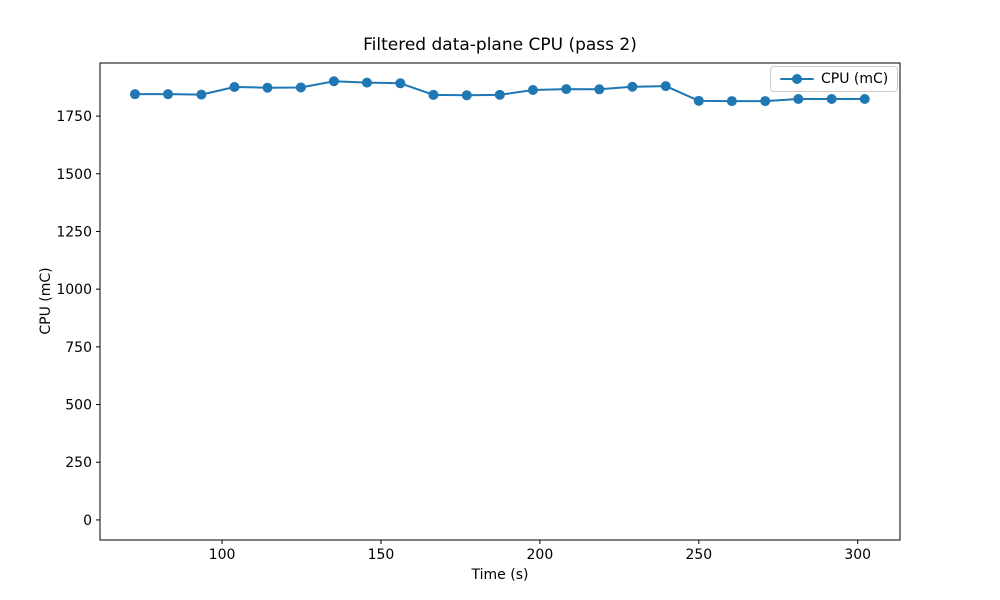 The width and height of the screenshot is (1000, 600). What do you see at coordinates (74, 117) in the screenshot?
I see `y-tick-label: 1750` at bounding box center [74, 117].